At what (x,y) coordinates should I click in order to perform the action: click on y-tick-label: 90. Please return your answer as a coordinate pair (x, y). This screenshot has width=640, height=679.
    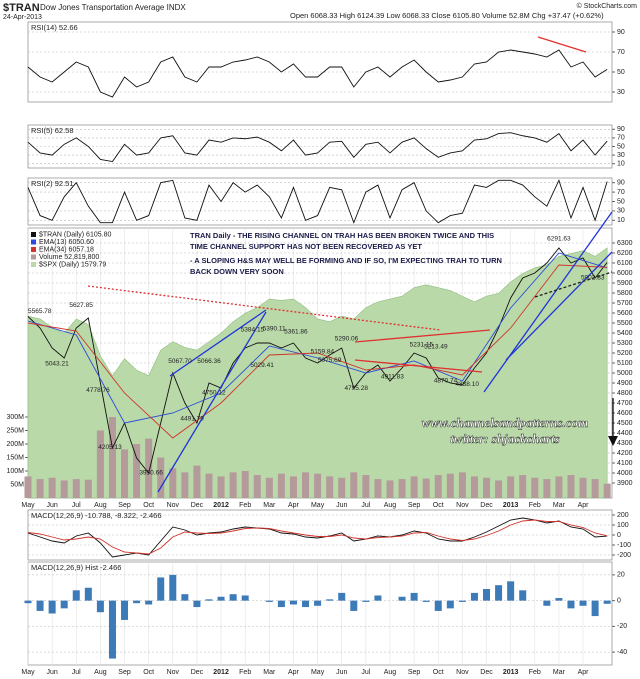
    Looking at the image, I should click on (621, 129).